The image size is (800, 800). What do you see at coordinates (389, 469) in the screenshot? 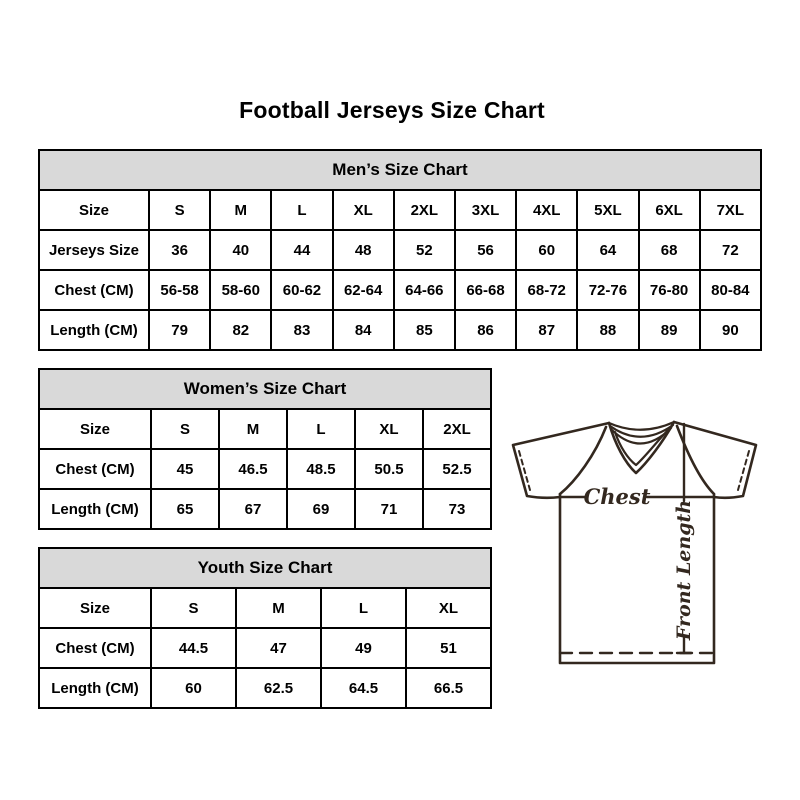
I see `size-value-cell: 50.5` at bounding box center [389, 469].